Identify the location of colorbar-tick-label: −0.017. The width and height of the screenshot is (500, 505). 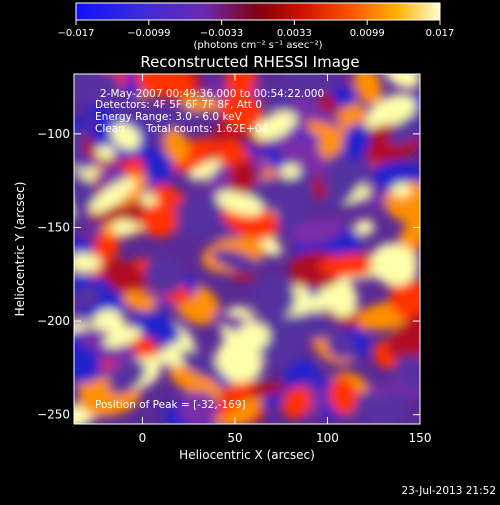
(75, 33).